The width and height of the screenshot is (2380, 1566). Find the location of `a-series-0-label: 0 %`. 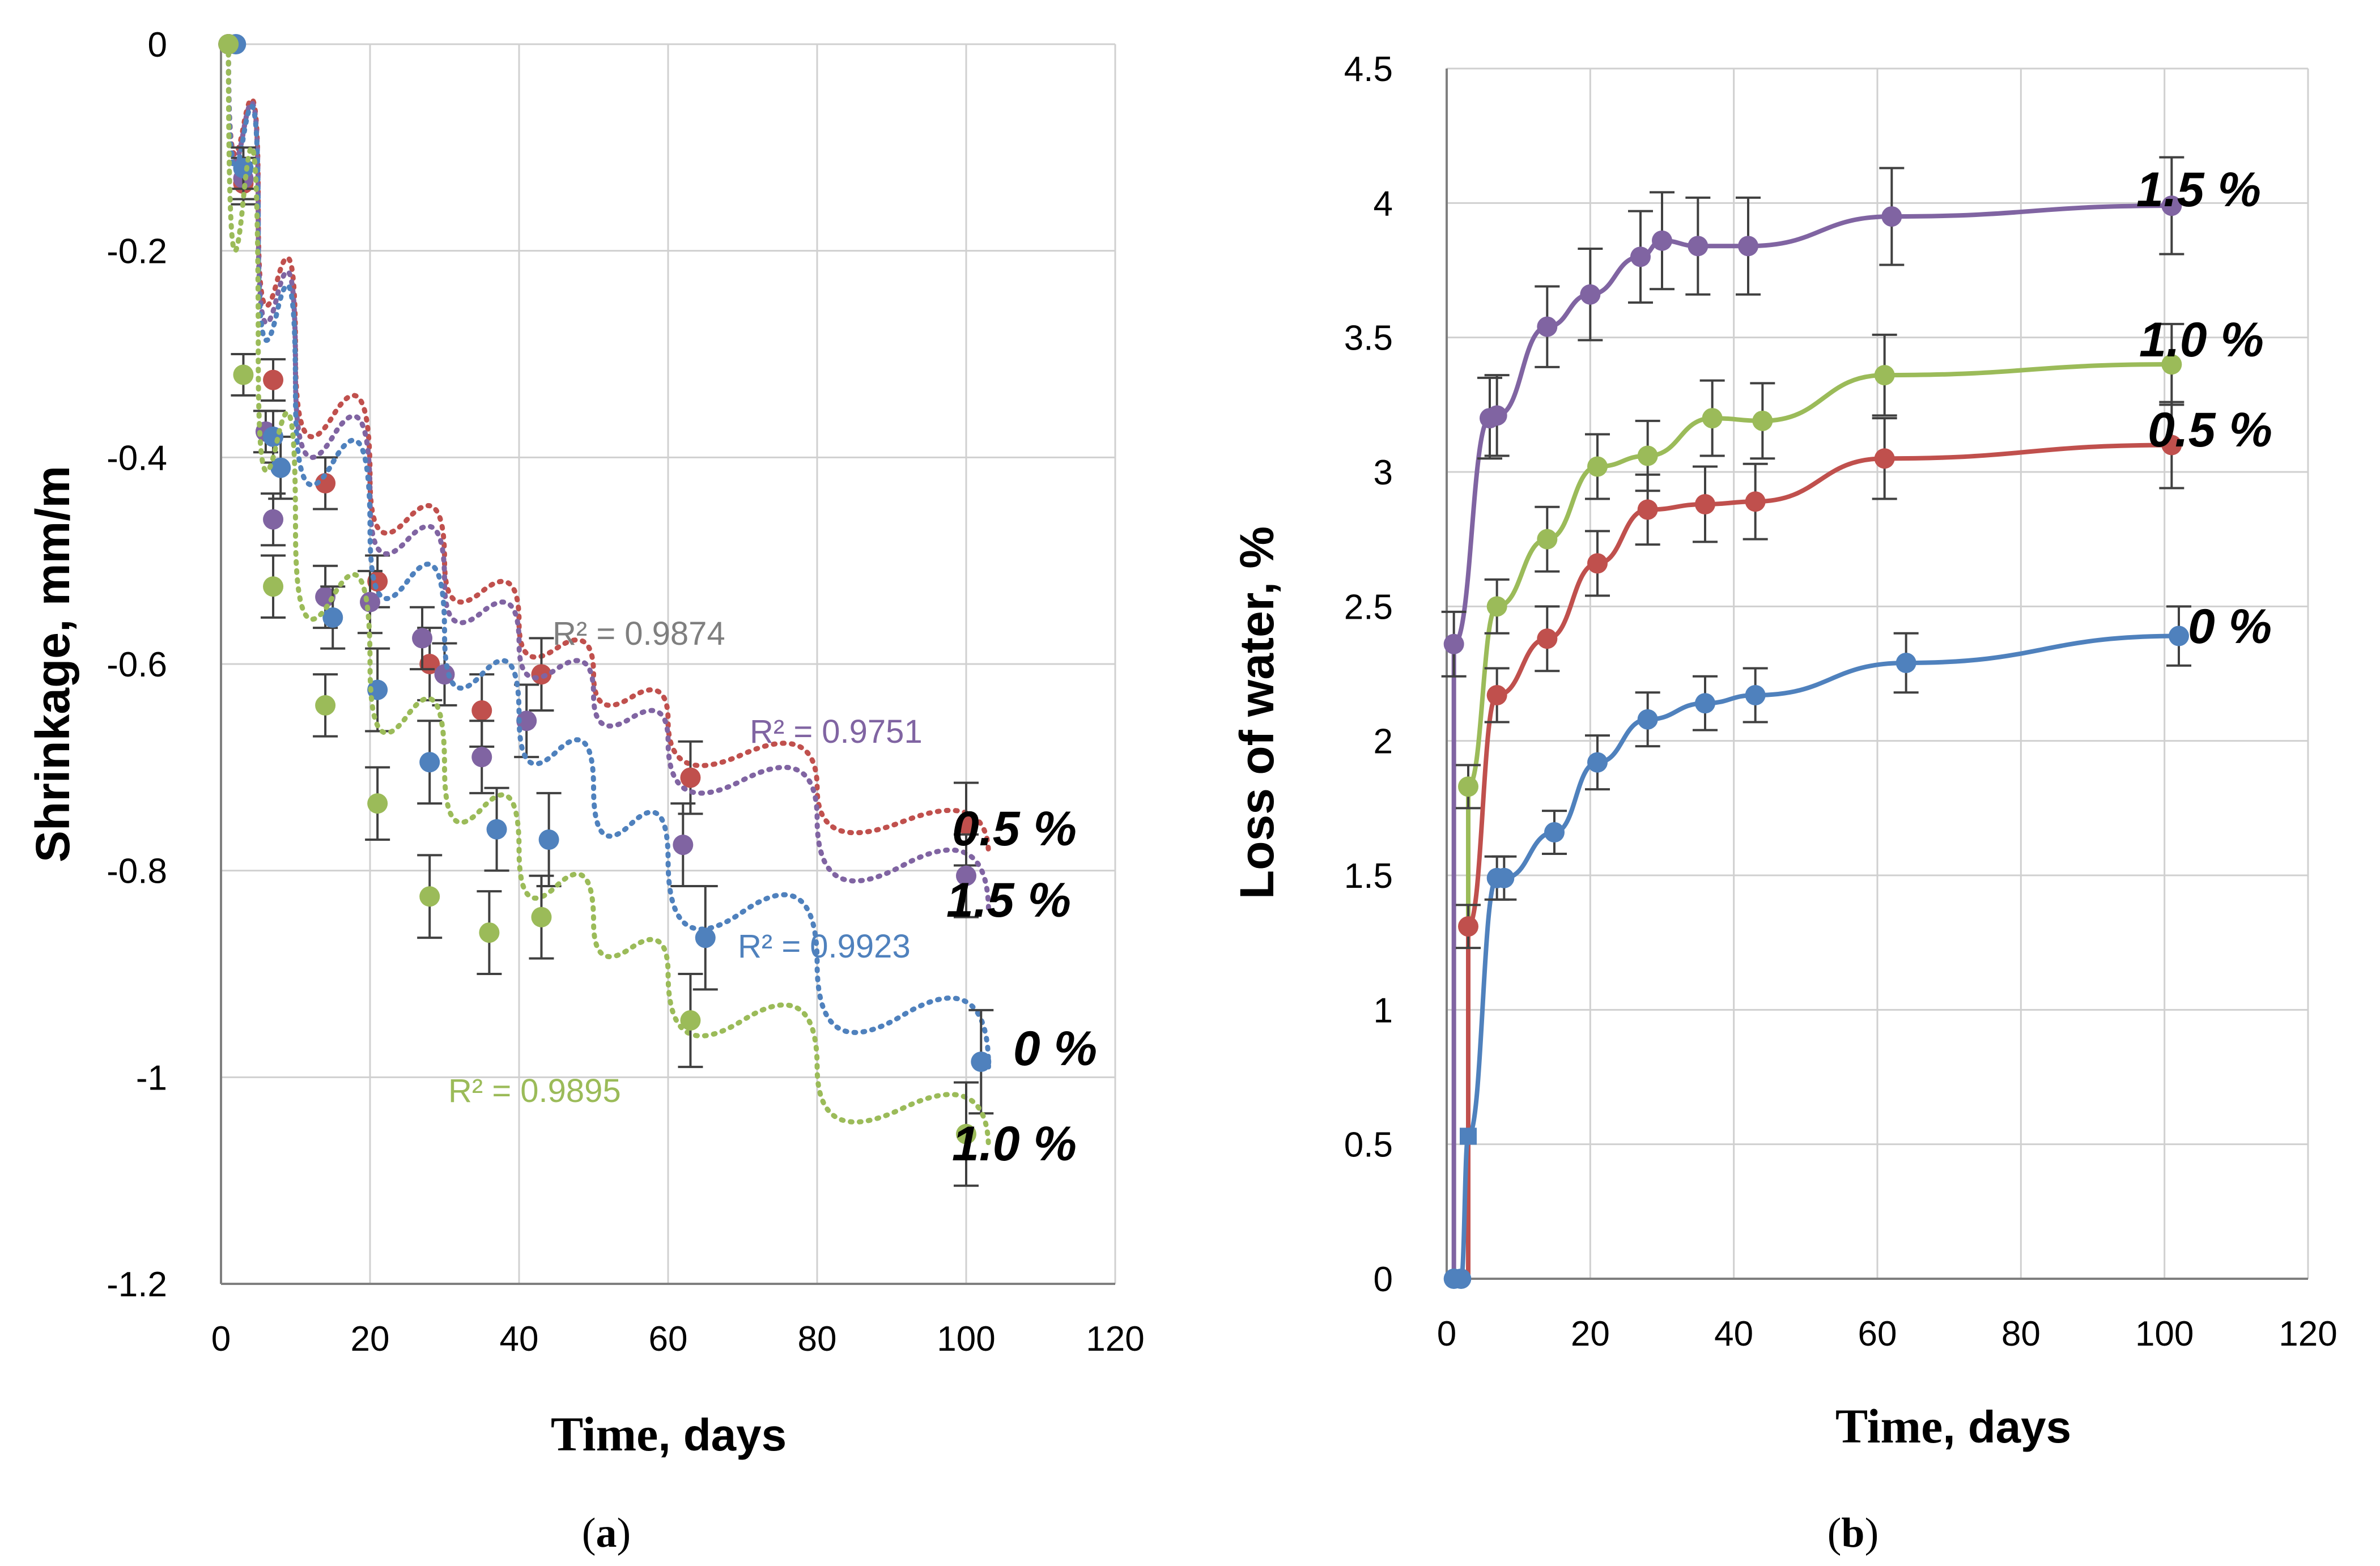

a-series-0-label: 0 % is located at coordinates (1055, 1049).